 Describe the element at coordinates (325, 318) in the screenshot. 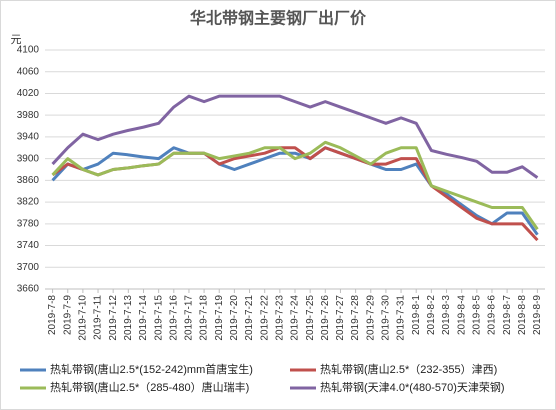

I see `x-tick-label: 2019-7-26` at that location.